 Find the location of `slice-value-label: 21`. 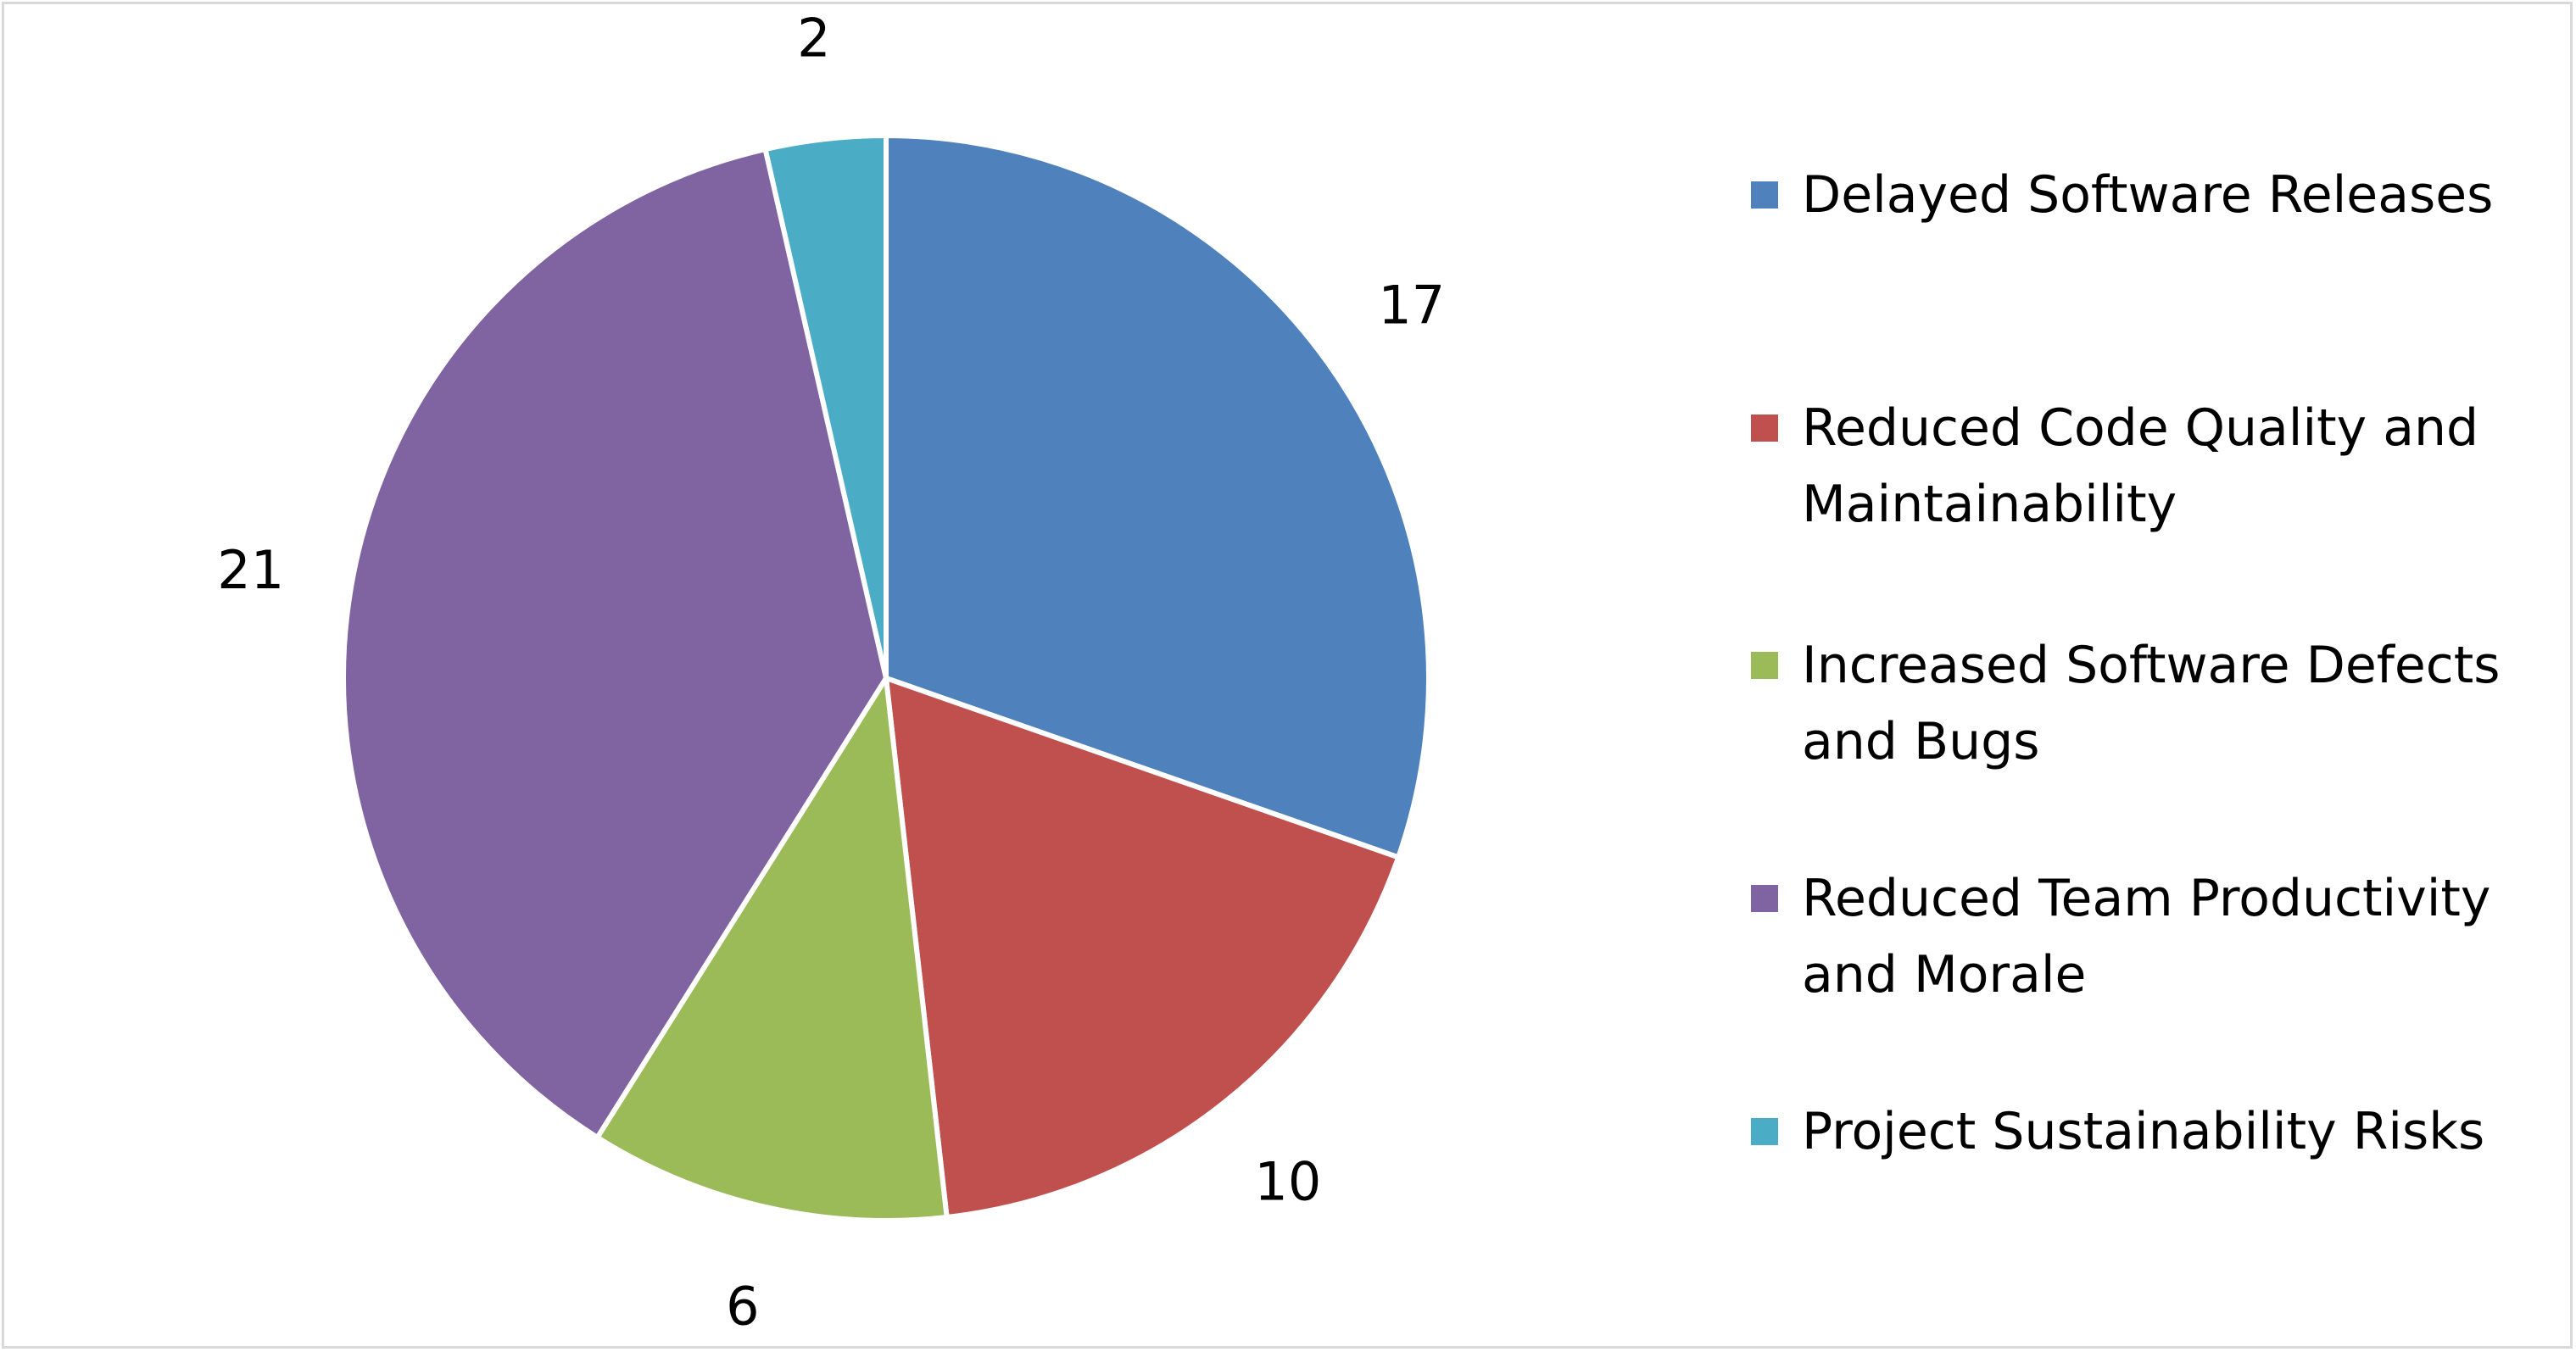

slice-value-label: 21 is located at coordinates (250, 570).